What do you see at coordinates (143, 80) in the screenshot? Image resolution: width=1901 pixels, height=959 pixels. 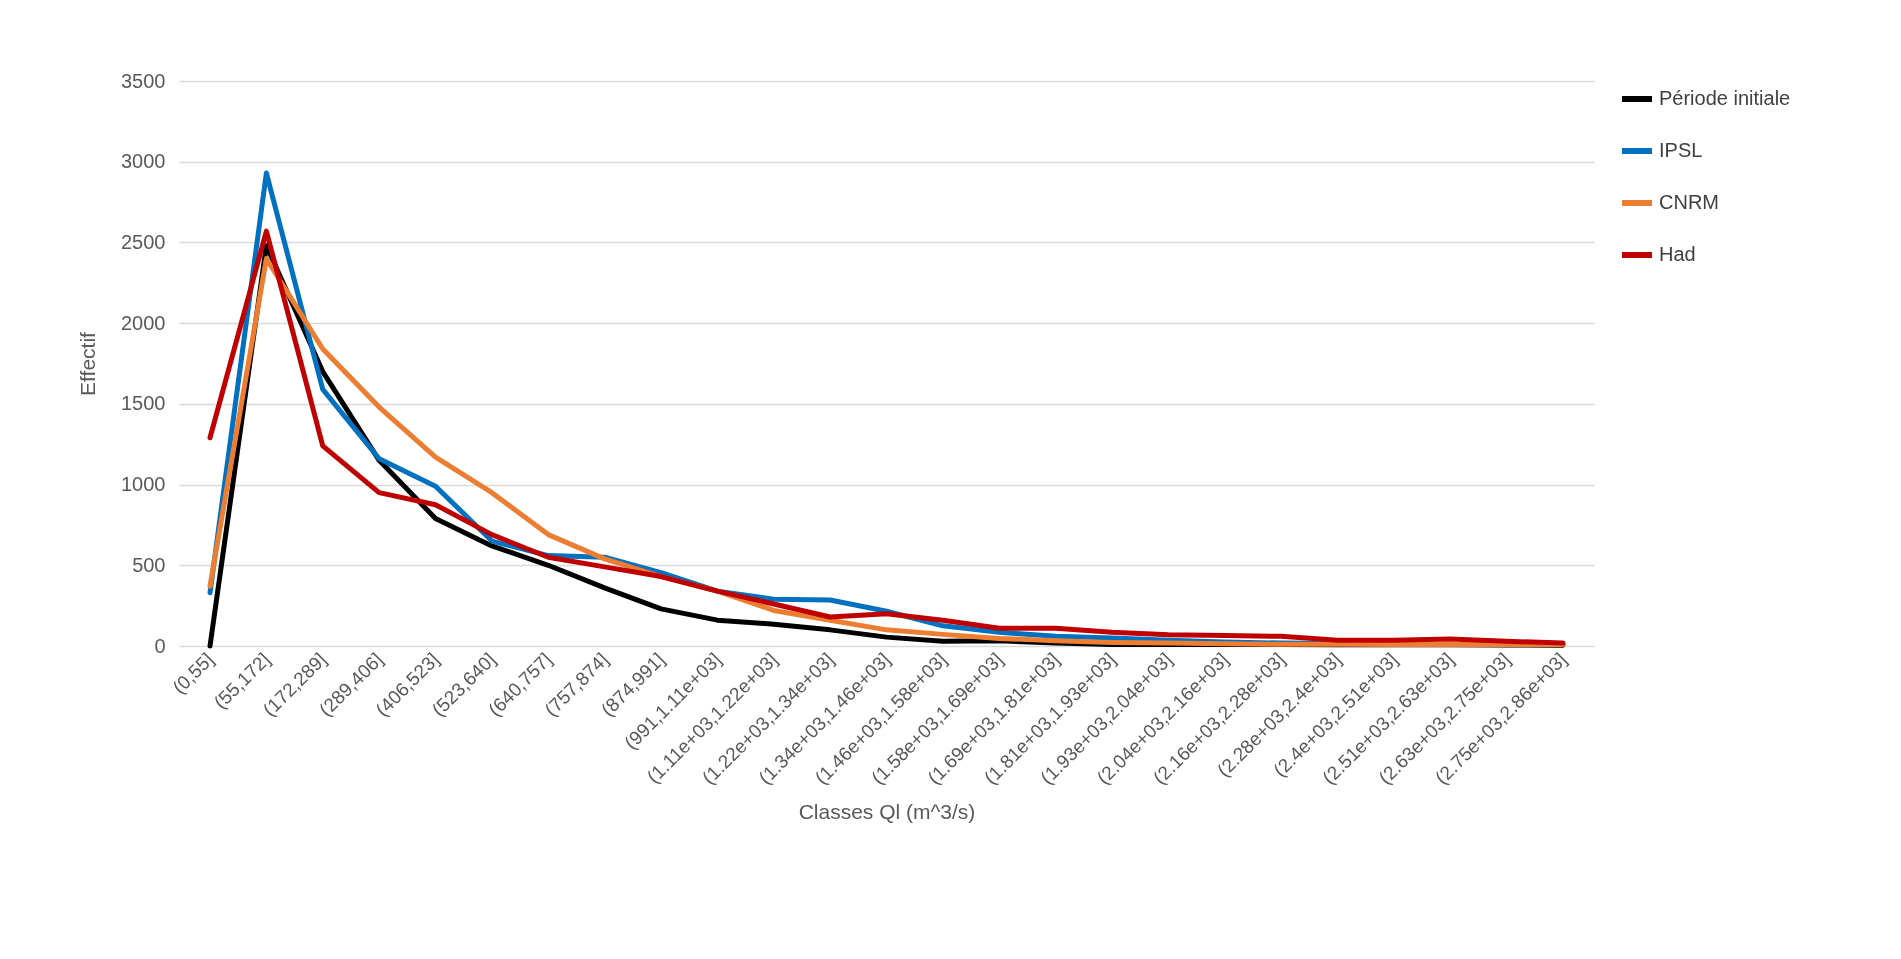 I see `y-tick-label: 3500` at bounding box center [143, 80].